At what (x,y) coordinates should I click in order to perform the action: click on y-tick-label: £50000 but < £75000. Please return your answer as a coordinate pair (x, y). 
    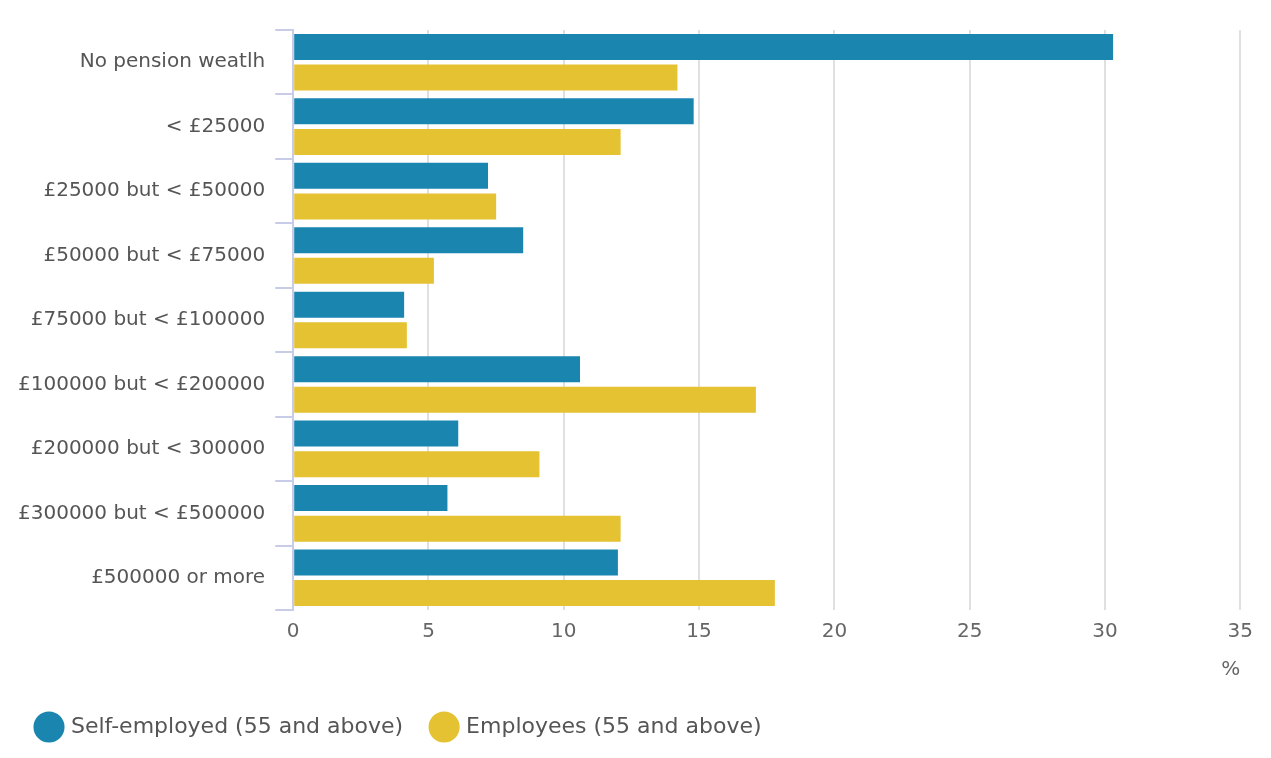
    Looking at the image, I should click on (154, 253).